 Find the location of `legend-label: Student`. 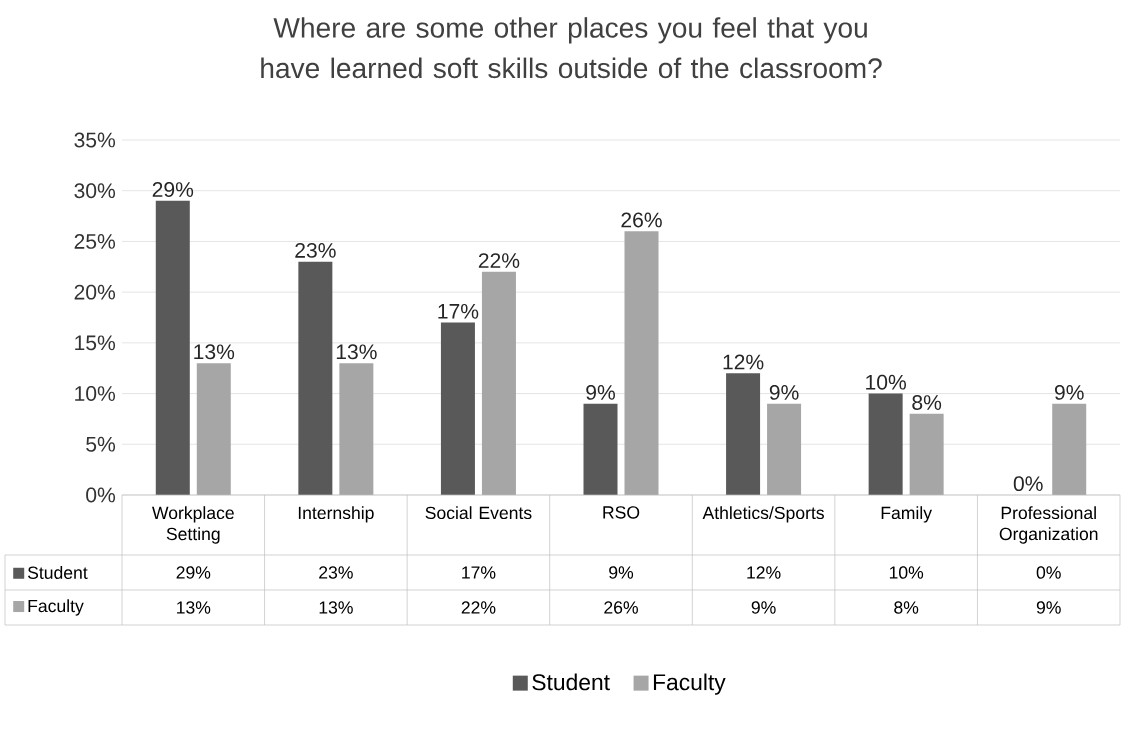

legend-label: Student is located at coordinates (57, 572).